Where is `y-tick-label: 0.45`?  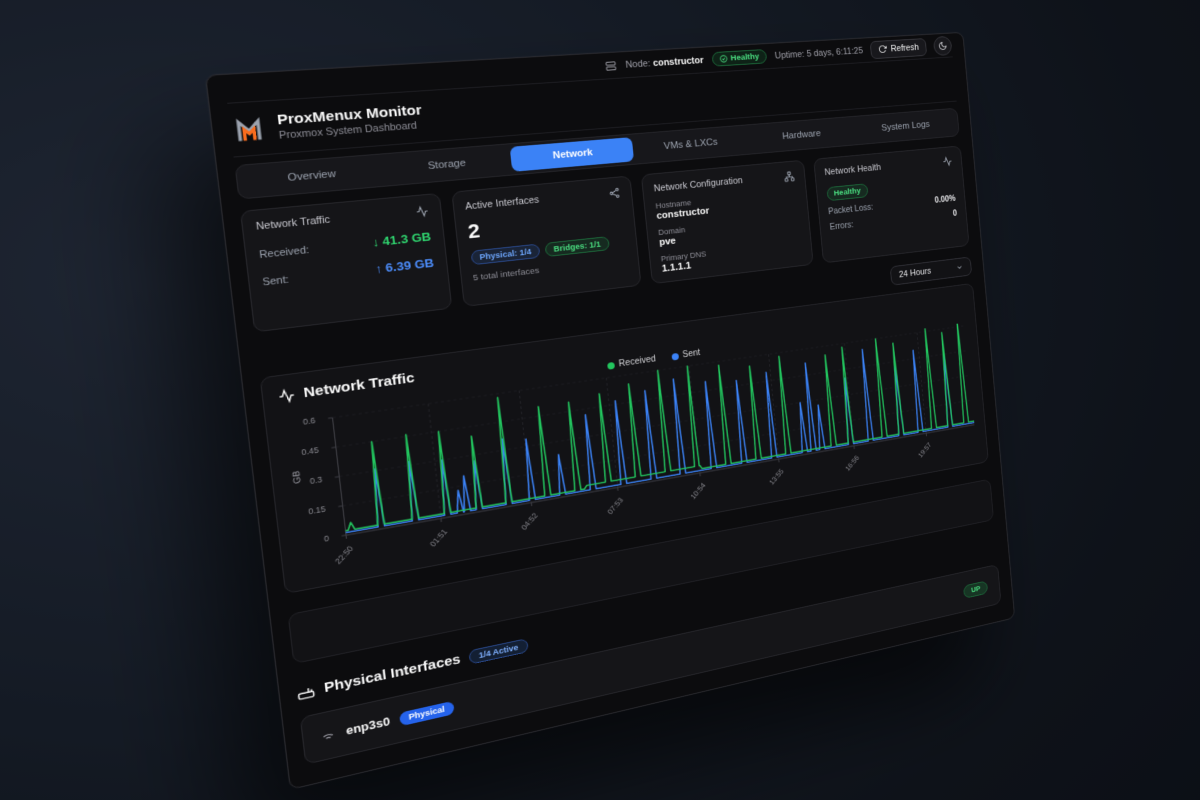 y-tick-label: 0.45 is located at coordinates (310, 451).